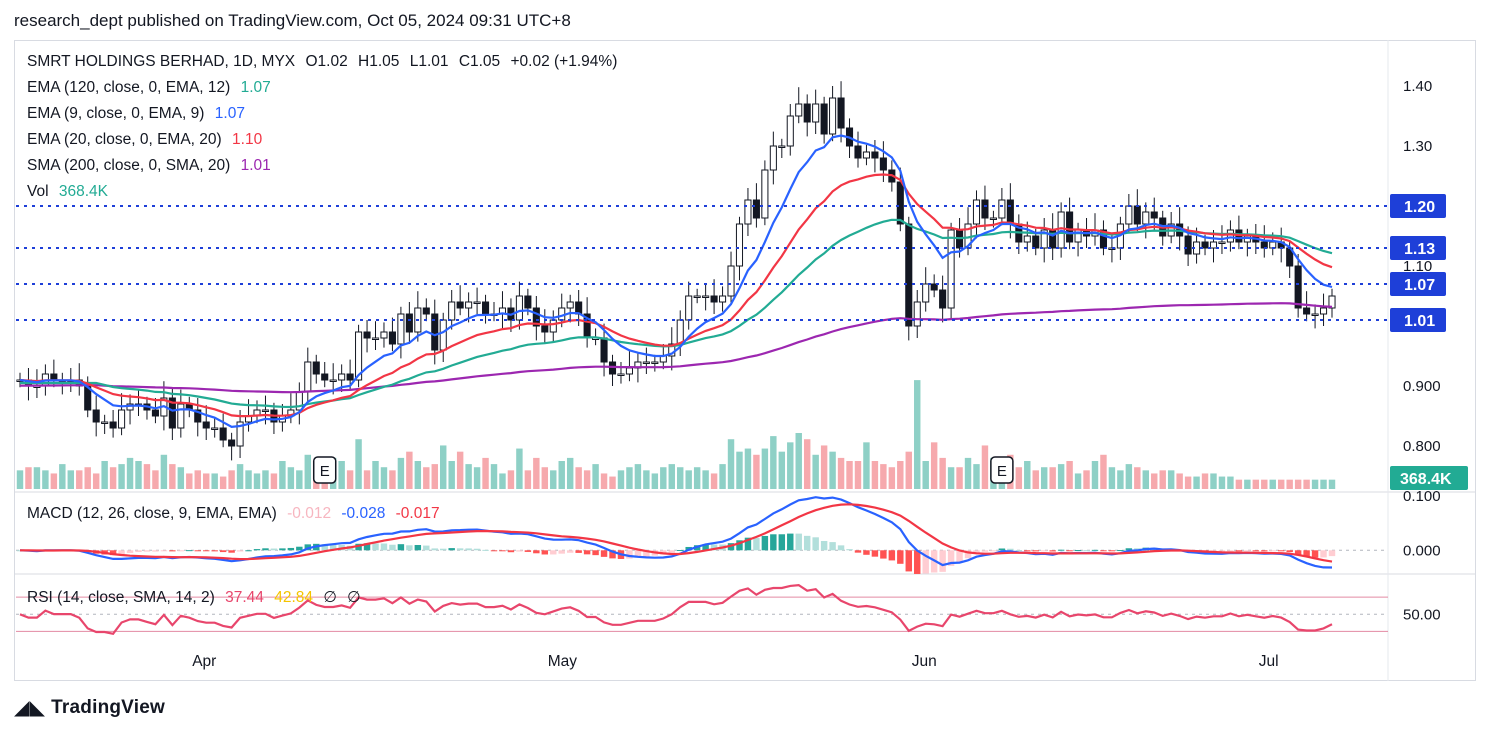 The image size is (1491, 734). What do you see at coordinates (161, 61) in the screenshot?
I see `symbol-name: SMRT HOLDINGS BERHAD, 1D, MYX` at bounding box center [161, 61].